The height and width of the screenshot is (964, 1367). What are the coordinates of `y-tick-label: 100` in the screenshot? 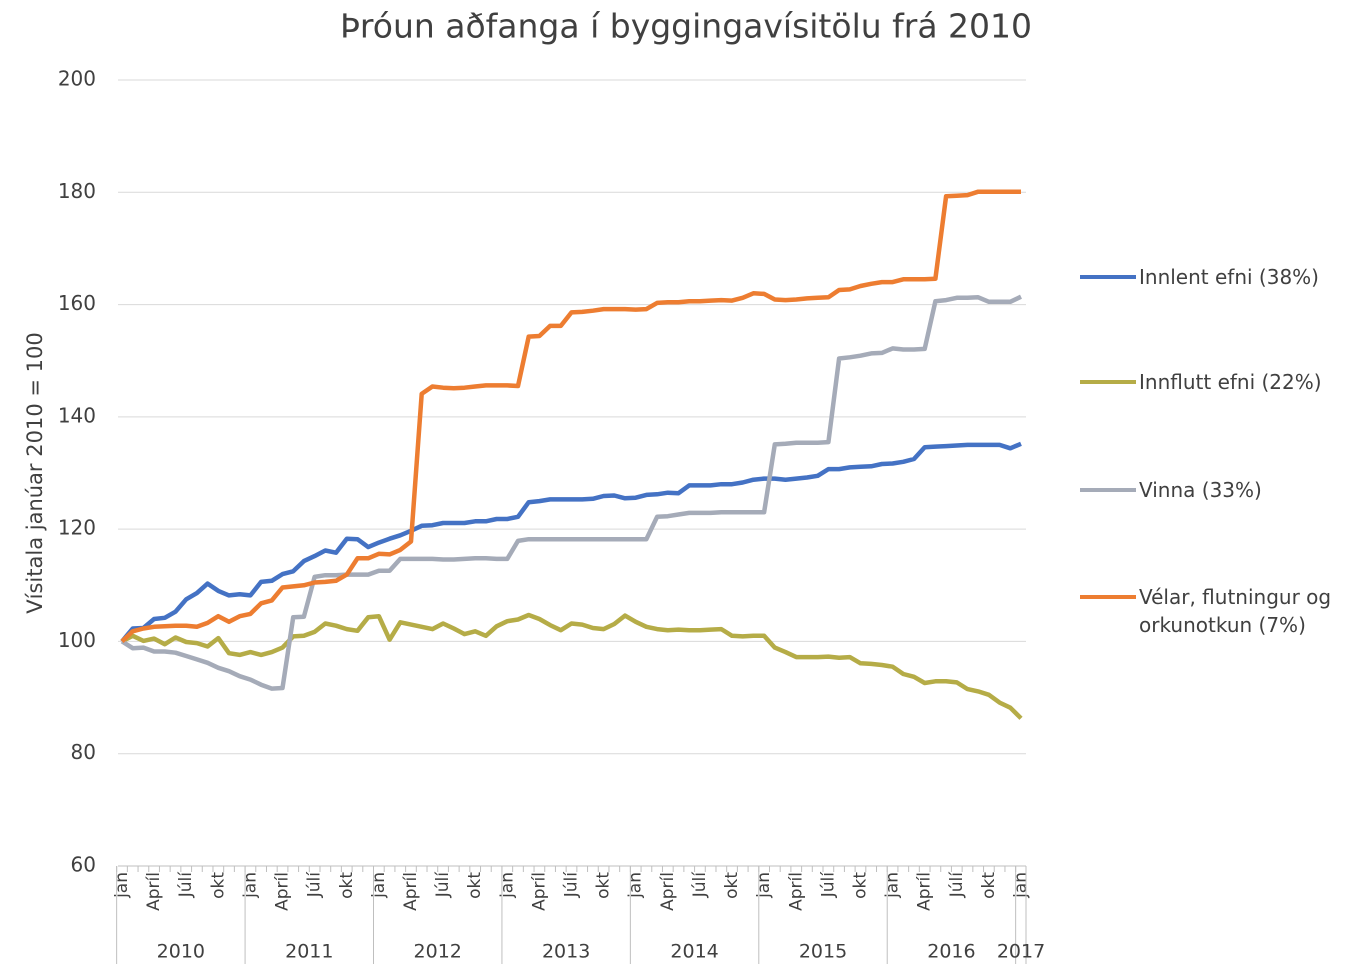 It's located at (77, 640).